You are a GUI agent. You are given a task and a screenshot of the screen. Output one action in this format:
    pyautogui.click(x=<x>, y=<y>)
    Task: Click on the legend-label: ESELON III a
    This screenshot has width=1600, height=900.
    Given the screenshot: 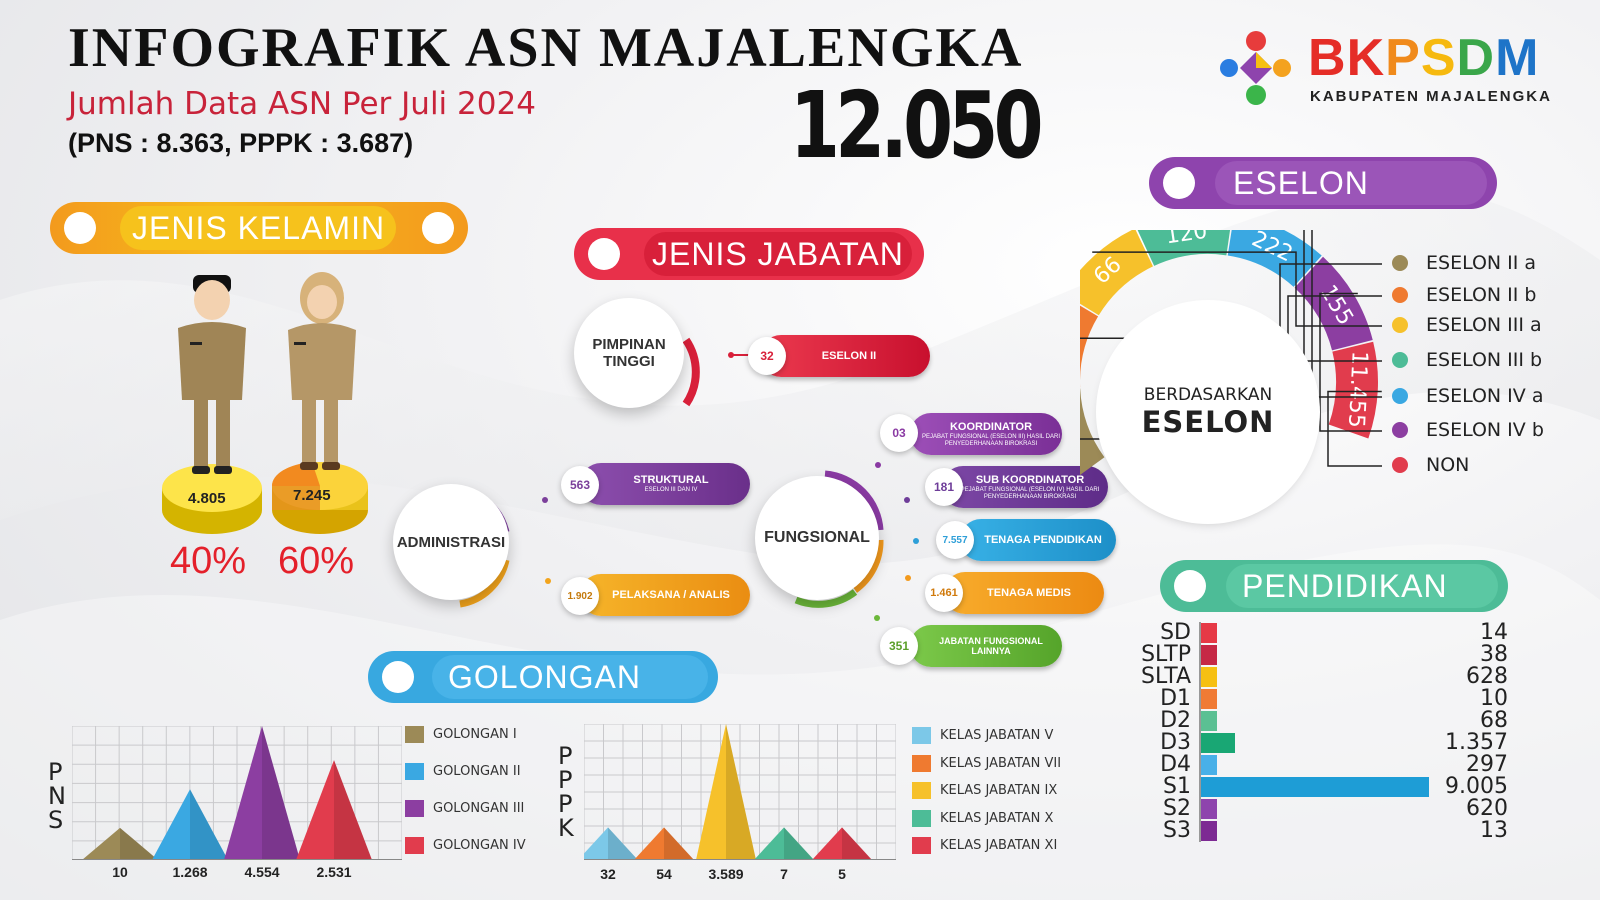 What is the action you would take?
    pyautogui.click(x=1484, y=325)
    